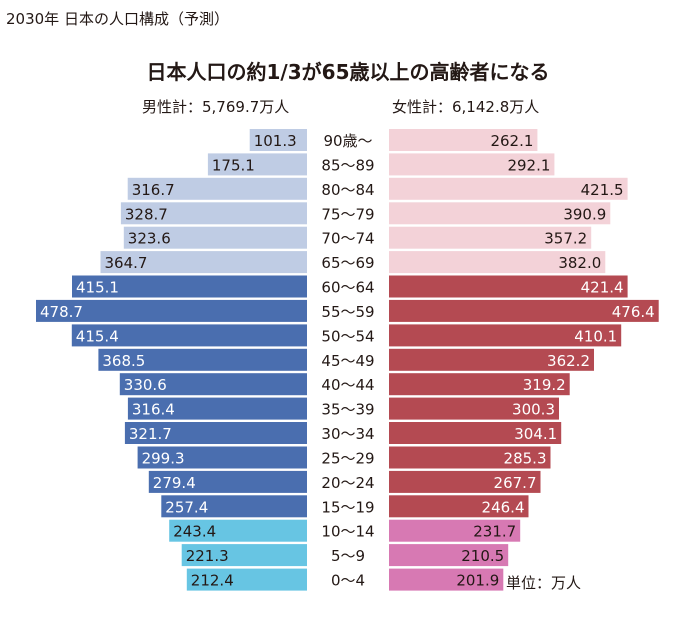 The image size is (696, 618). Describe the element at coordinates (348, 556) in the screenshot. I see `age-category-label: 5〜9` at that location.